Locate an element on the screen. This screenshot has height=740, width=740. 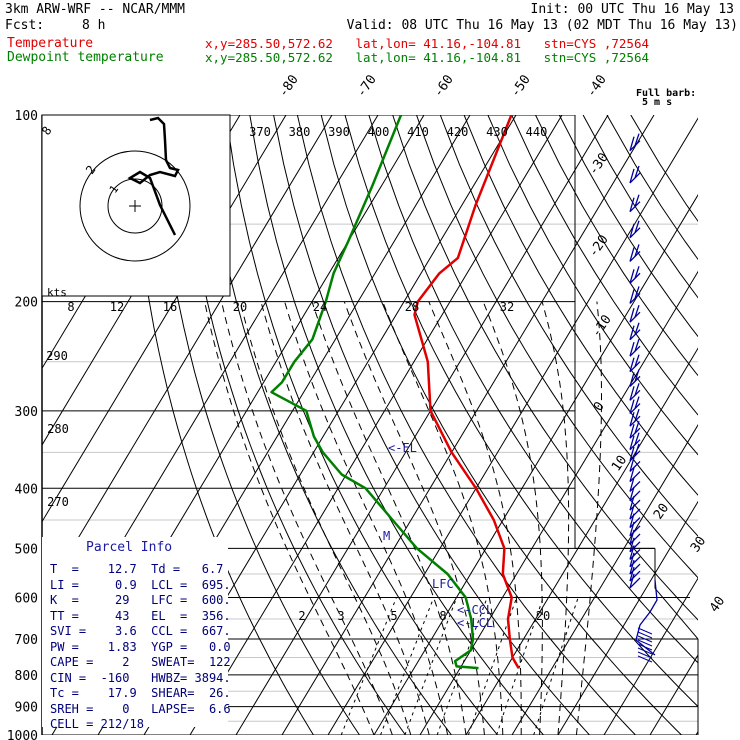
forecast-hour: 8 h is located at coordinates (94, 25).